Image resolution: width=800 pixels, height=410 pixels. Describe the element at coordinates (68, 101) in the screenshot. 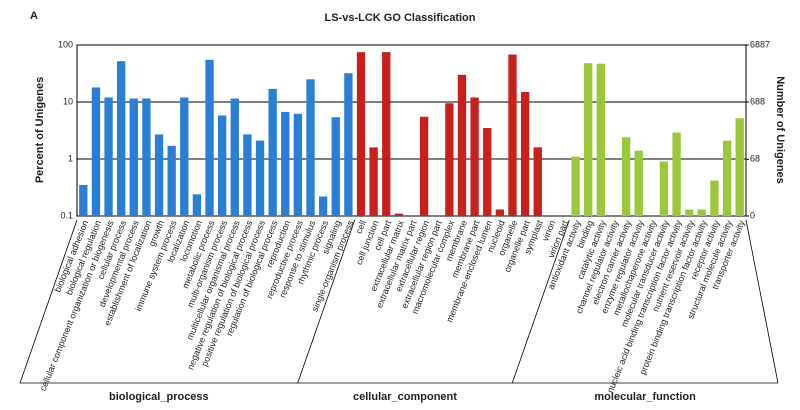

I see `y-tick-label: 10` at that location.